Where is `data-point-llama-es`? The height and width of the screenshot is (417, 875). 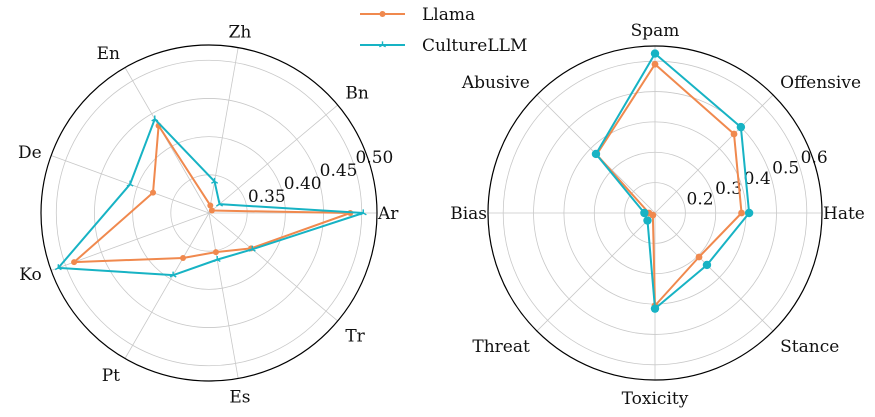
data-point-llama-es is located at coordinates (215, 252).